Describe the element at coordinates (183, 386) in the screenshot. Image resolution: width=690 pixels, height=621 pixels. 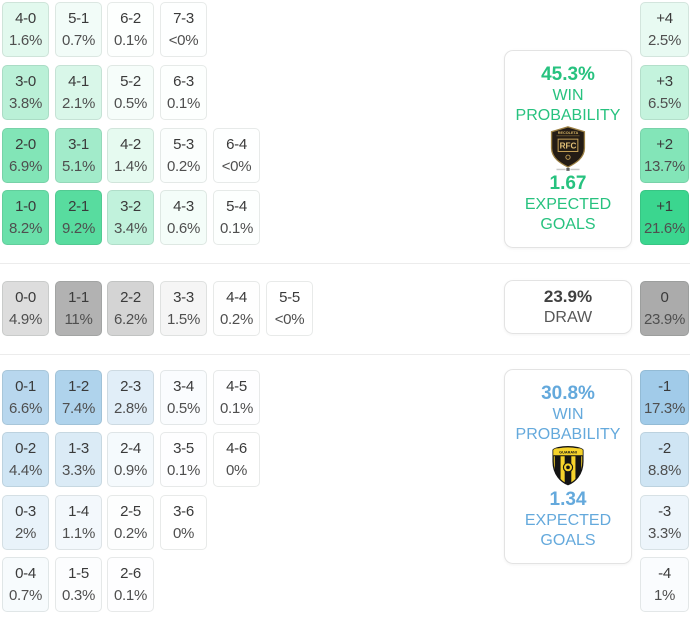
I see `cell-score: 3-4` at that location.